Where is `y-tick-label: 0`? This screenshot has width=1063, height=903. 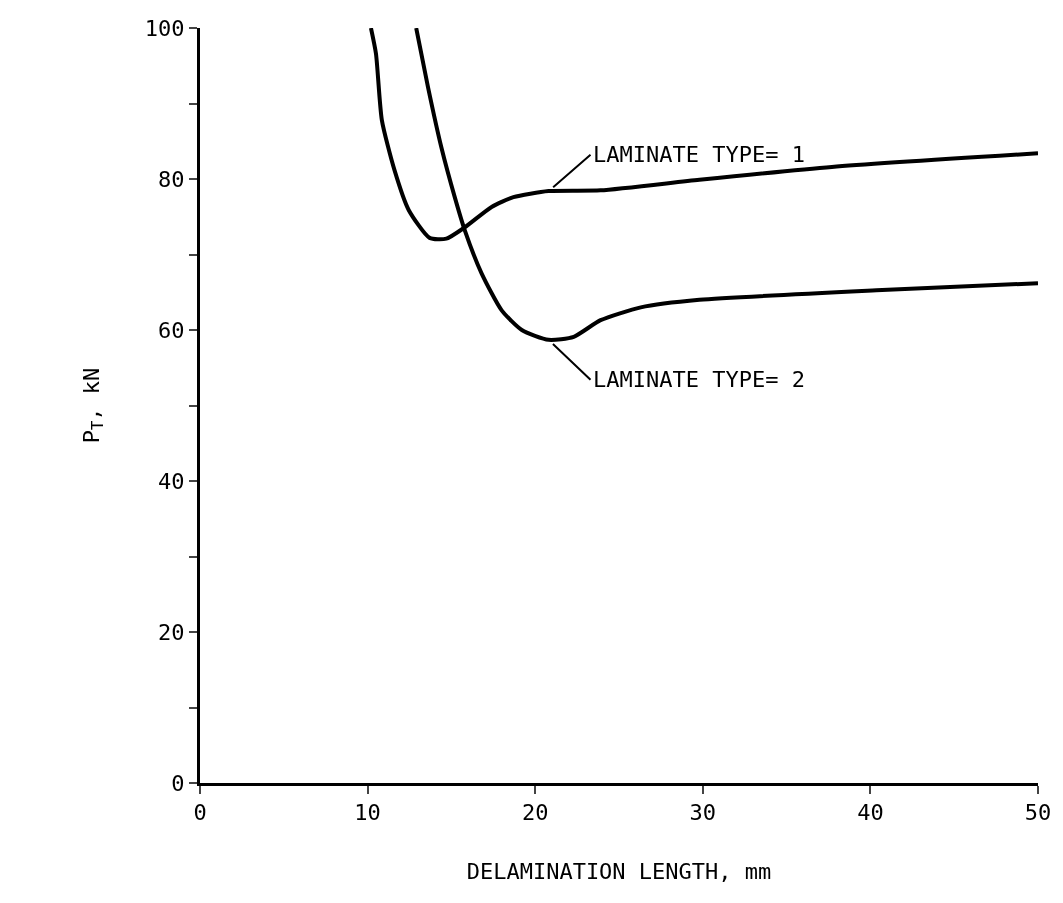
y-tick-label: 0 is located at coordinates (178, 783).